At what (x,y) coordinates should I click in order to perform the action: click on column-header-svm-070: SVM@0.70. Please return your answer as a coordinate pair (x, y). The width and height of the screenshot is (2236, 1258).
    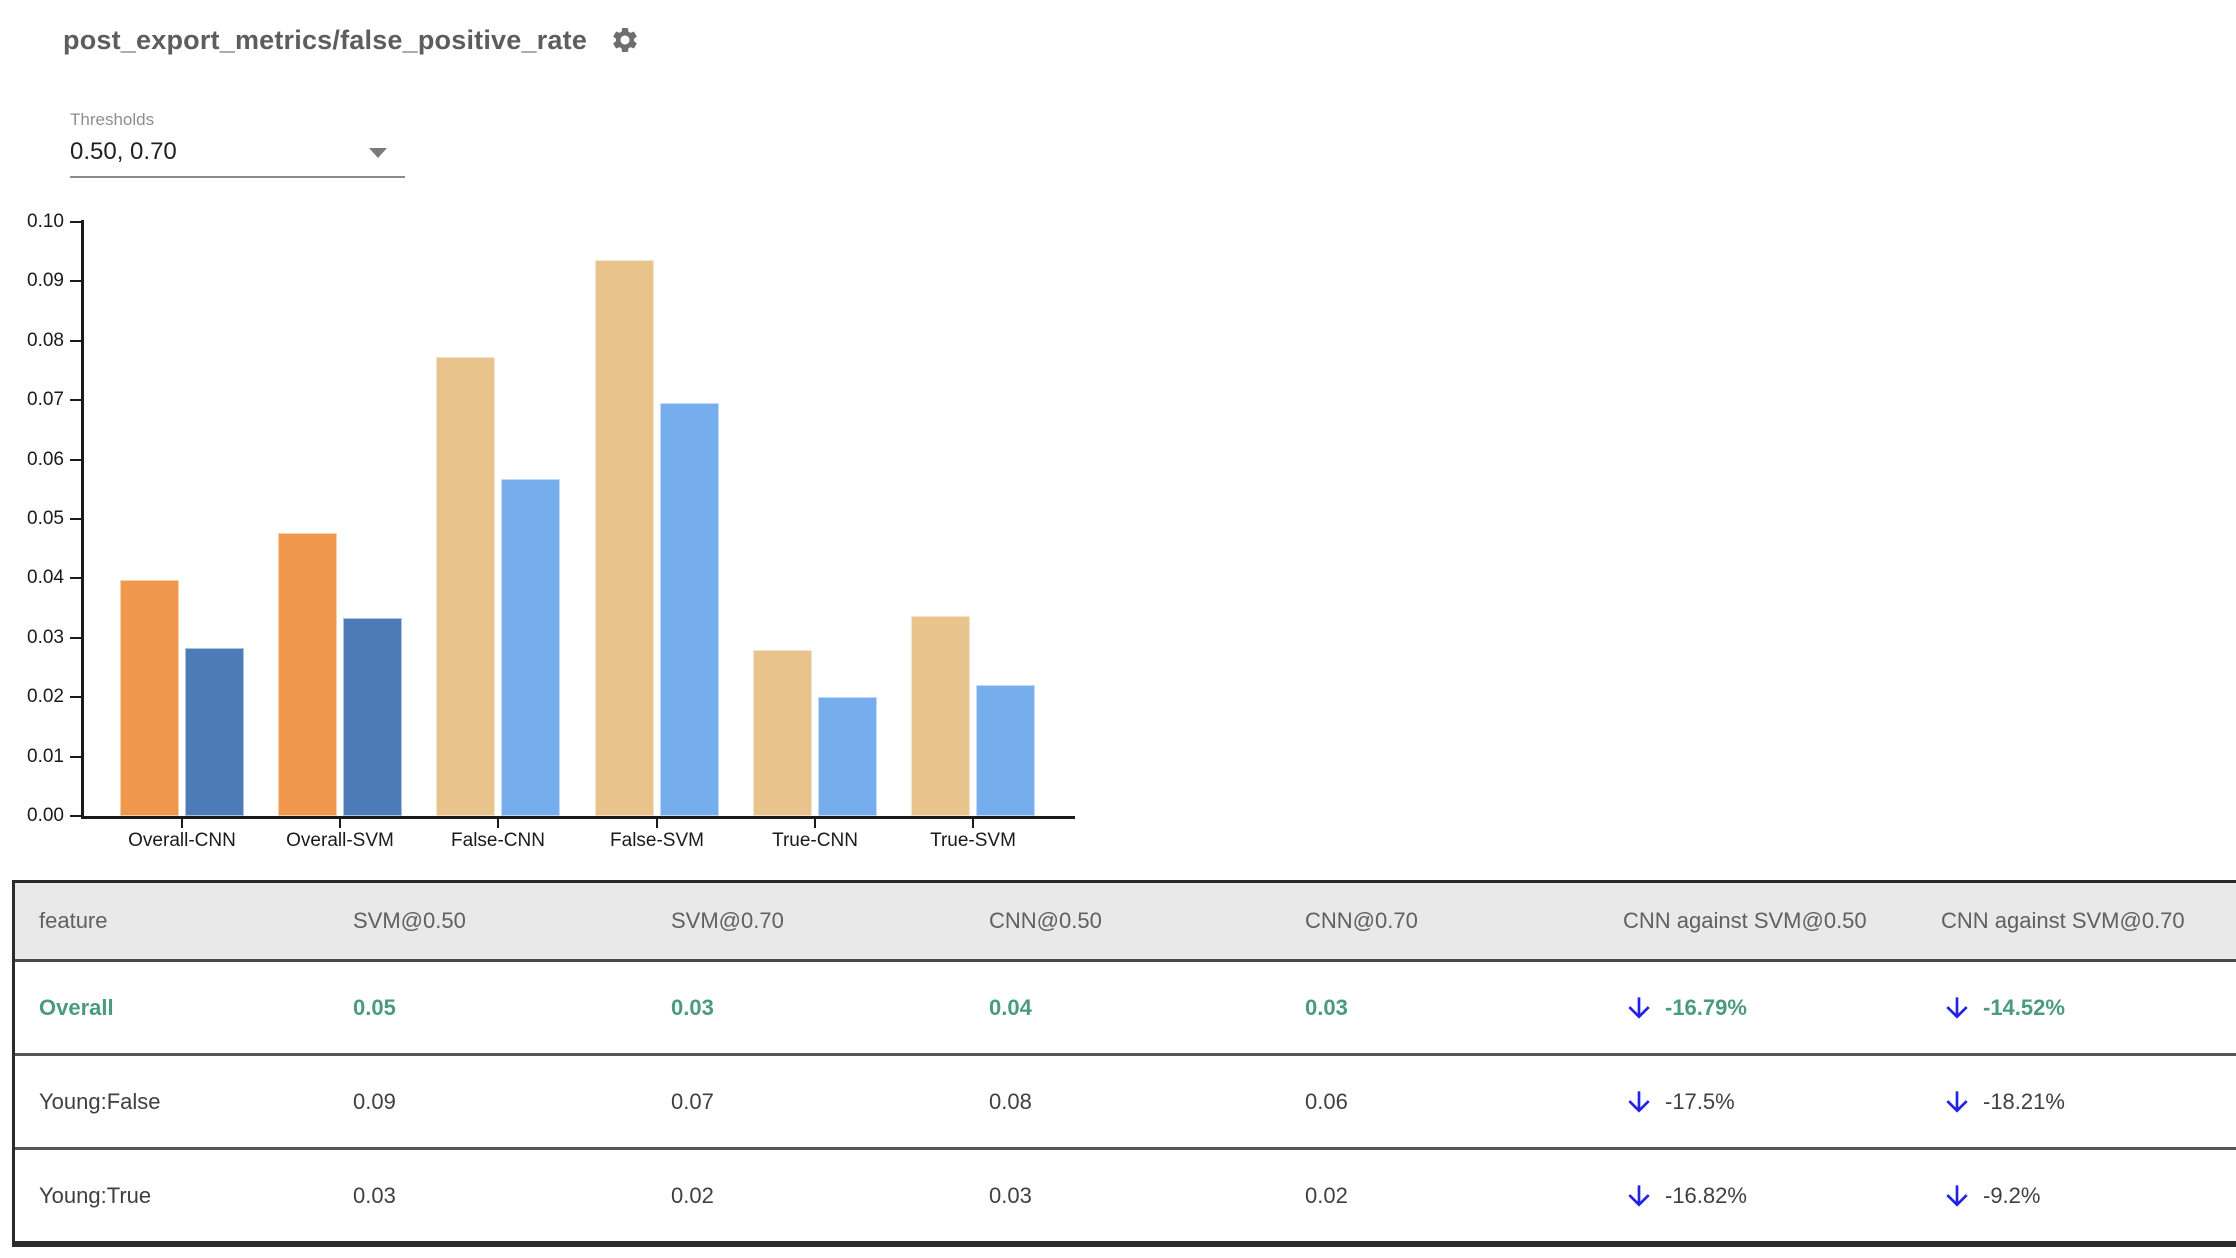
    Looking at the image, I should click on (727, 920).